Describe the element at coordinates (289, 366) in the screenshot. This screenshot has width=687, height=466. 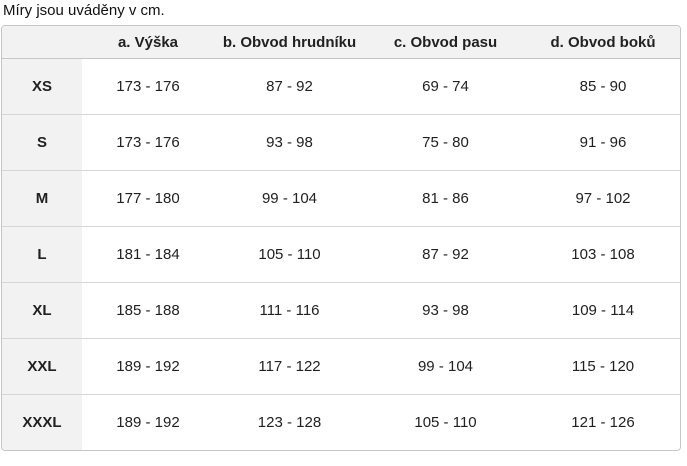
I see `measurement-cell: 117 - 122` at that location.